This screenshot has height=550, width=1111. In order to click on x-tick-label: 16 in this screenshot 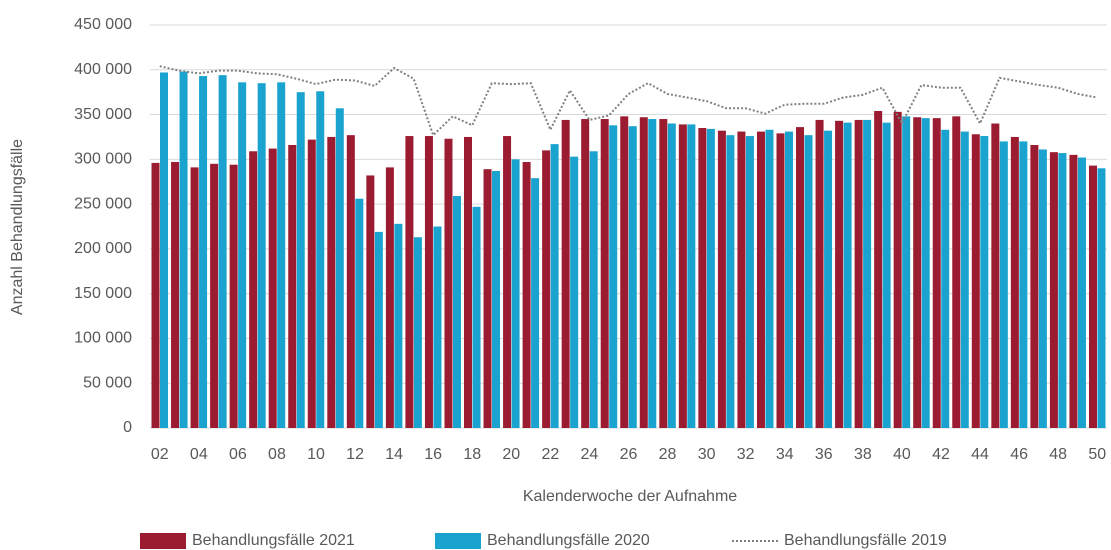, I will do `click(433, 454)`.